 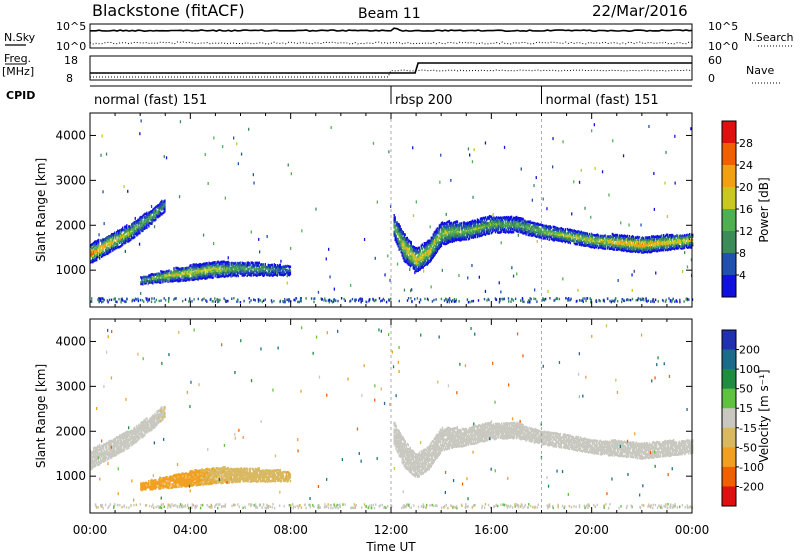 I want to click on velocity-colorbar: 200 100 50 15 -15 -50 -100 -200, so click(x=742, y=418).